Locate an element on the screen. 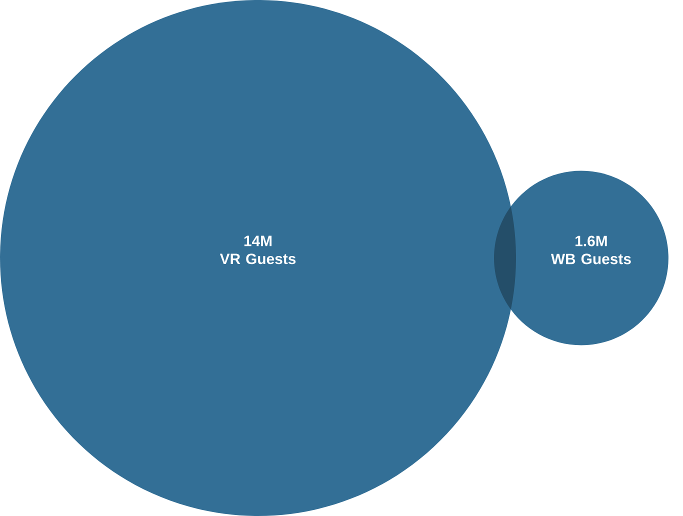 The image size is (683, 516). category-label: WB Guests is located at coordinates (590, 259).